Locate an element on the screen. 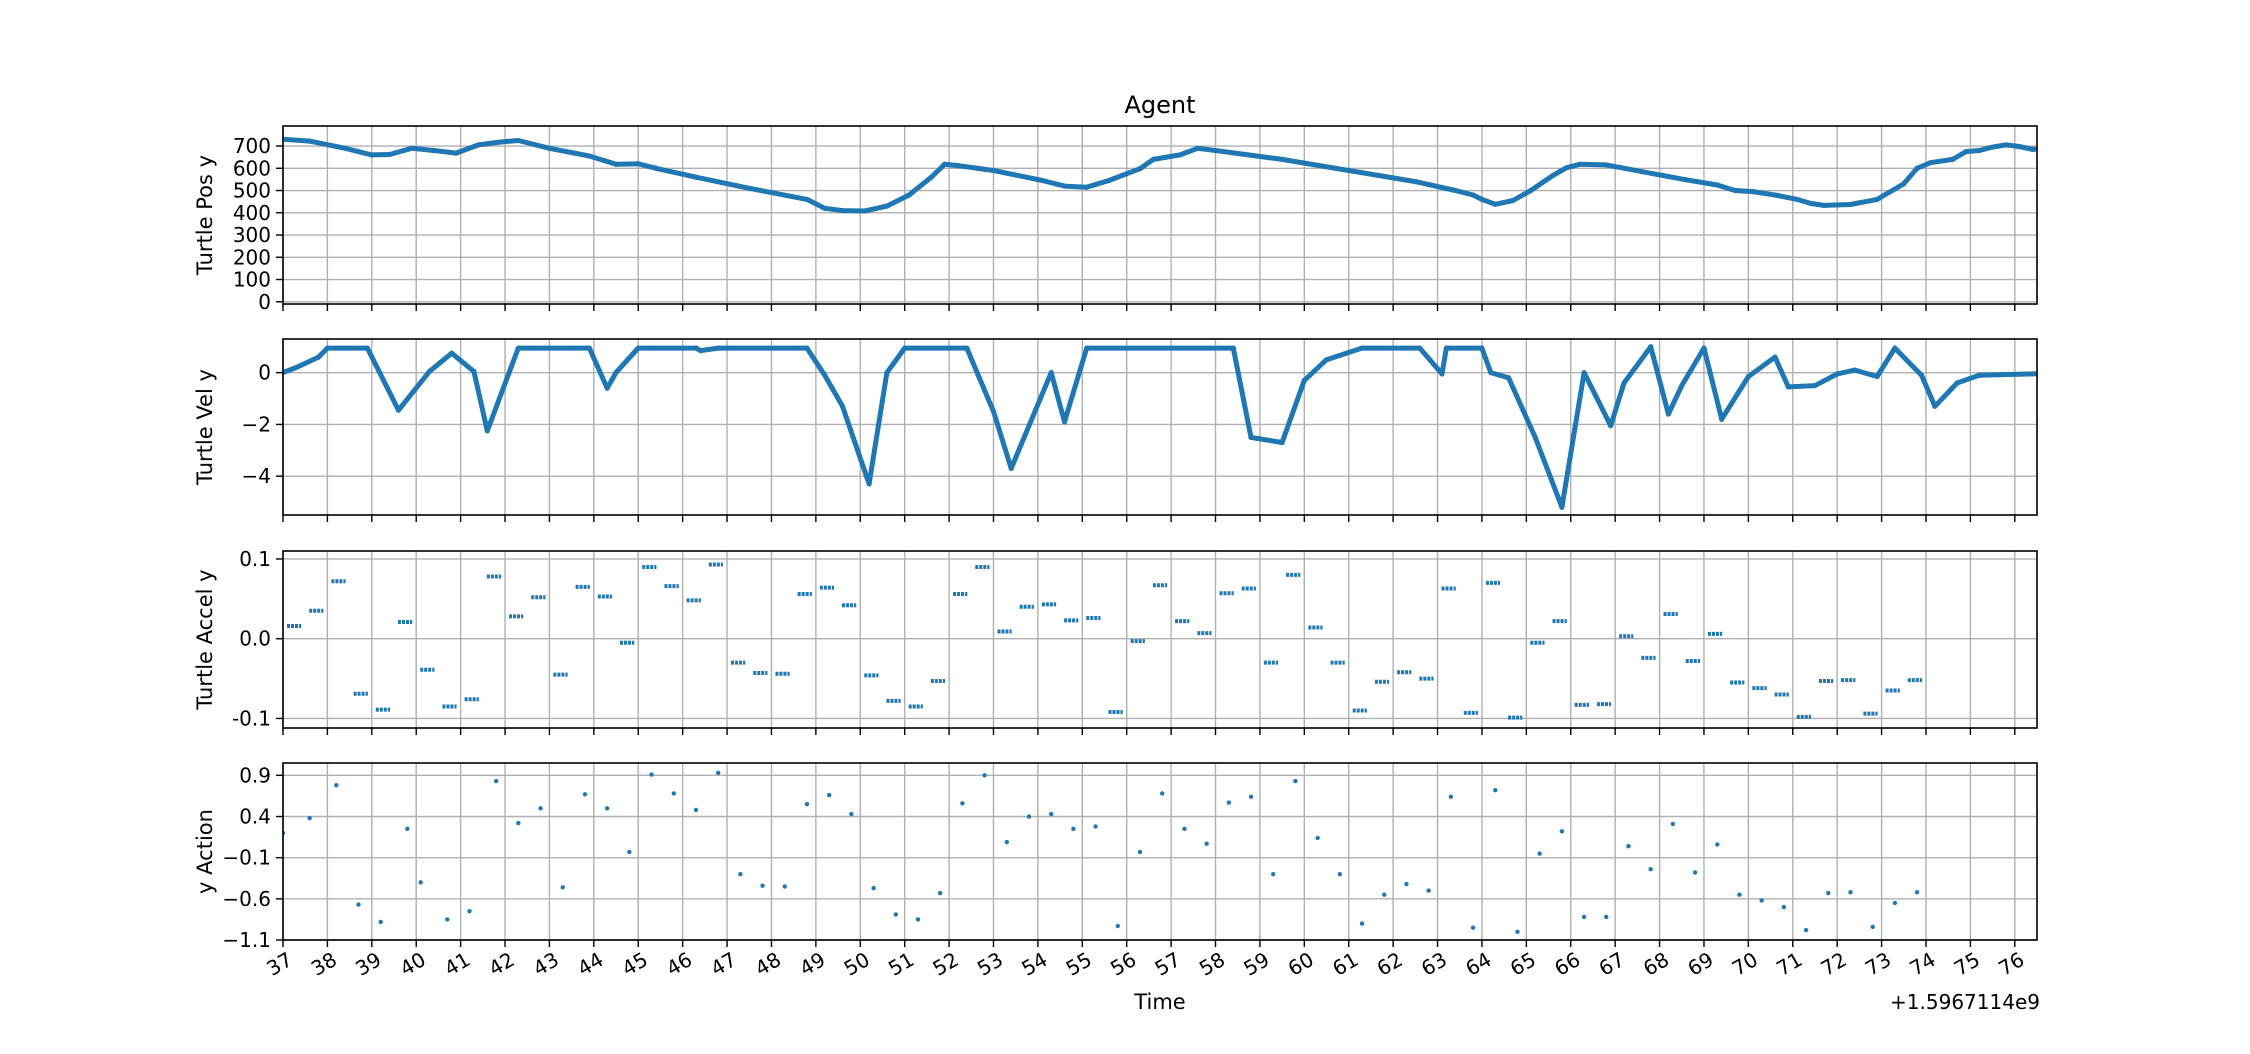 The image size is (2250, 1054). x-tick-label: 48 is located at coordinates (768, 964).